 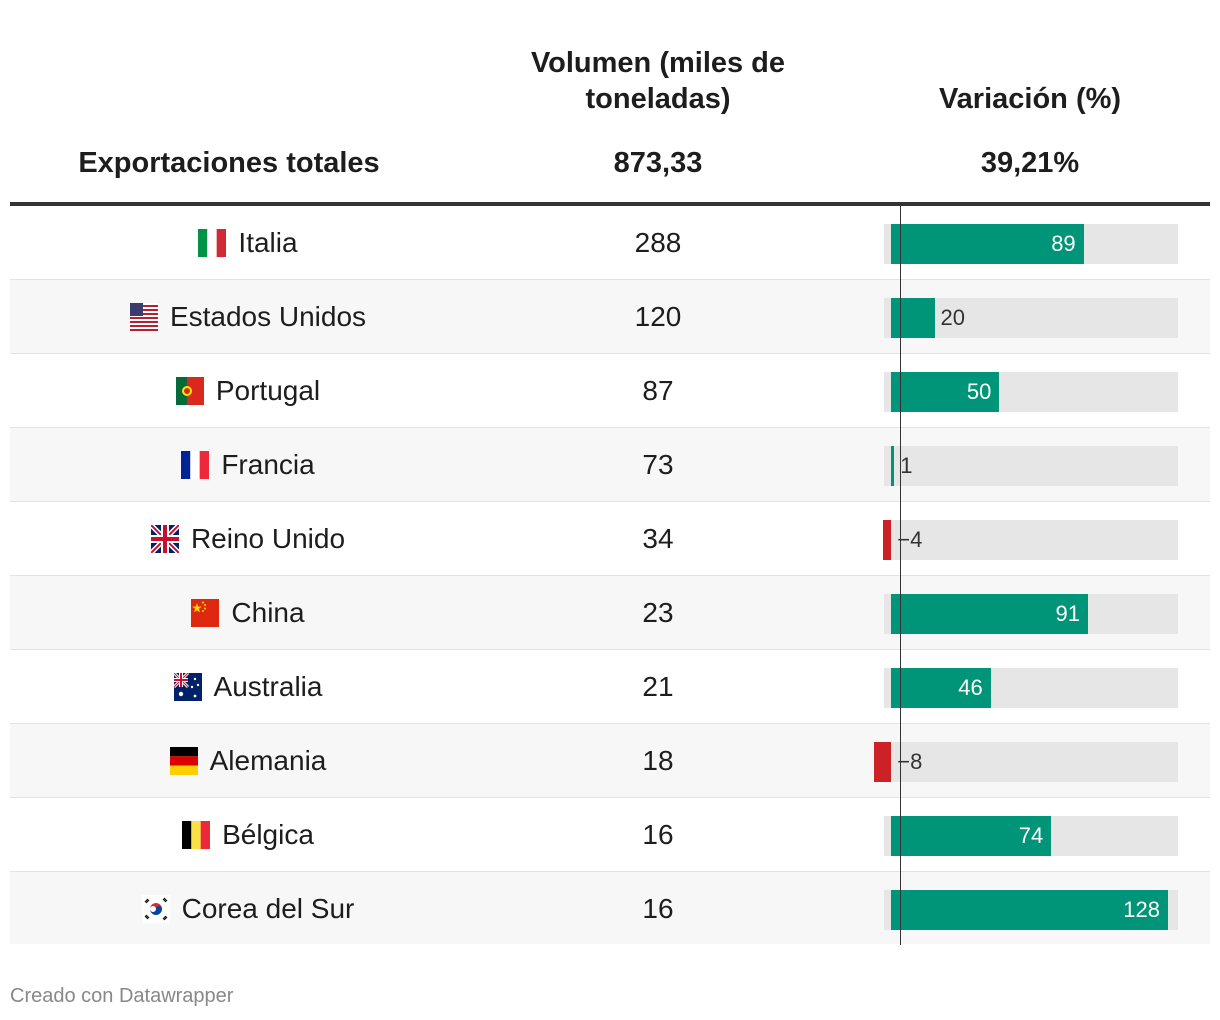 I want to click on variation-label: 128, so click(x=1141, y=909).